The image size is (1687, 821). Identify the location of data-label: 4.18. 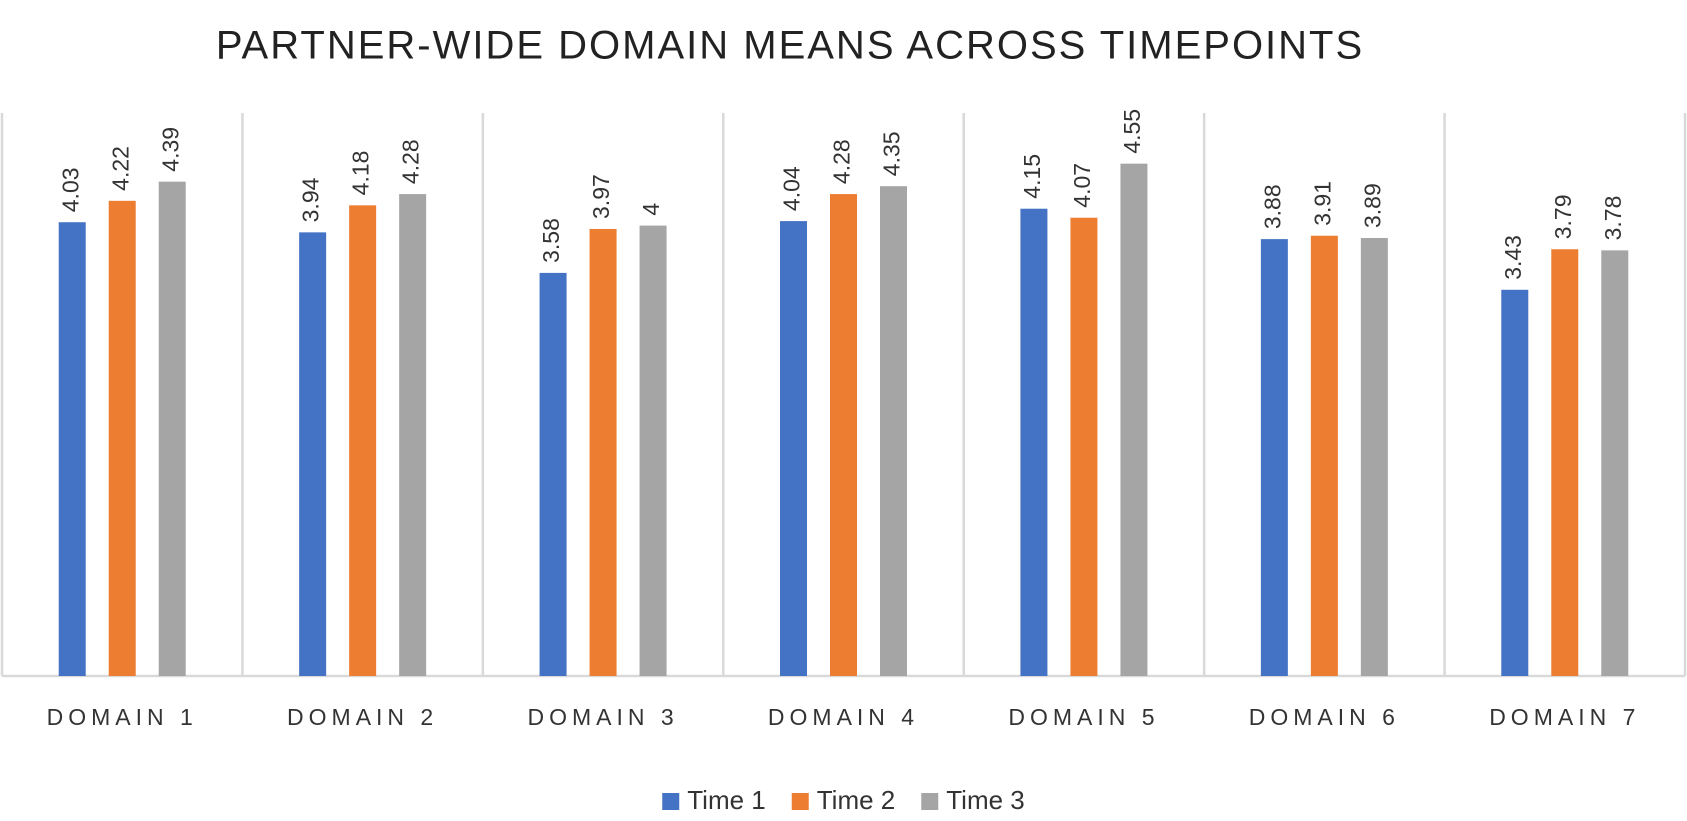
(361, 173).